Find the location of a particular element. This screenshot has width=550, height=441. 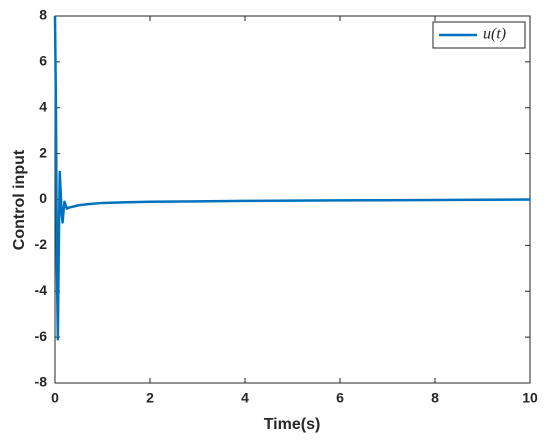

x-tick-label: 4 is located at coordinates (245, 398).